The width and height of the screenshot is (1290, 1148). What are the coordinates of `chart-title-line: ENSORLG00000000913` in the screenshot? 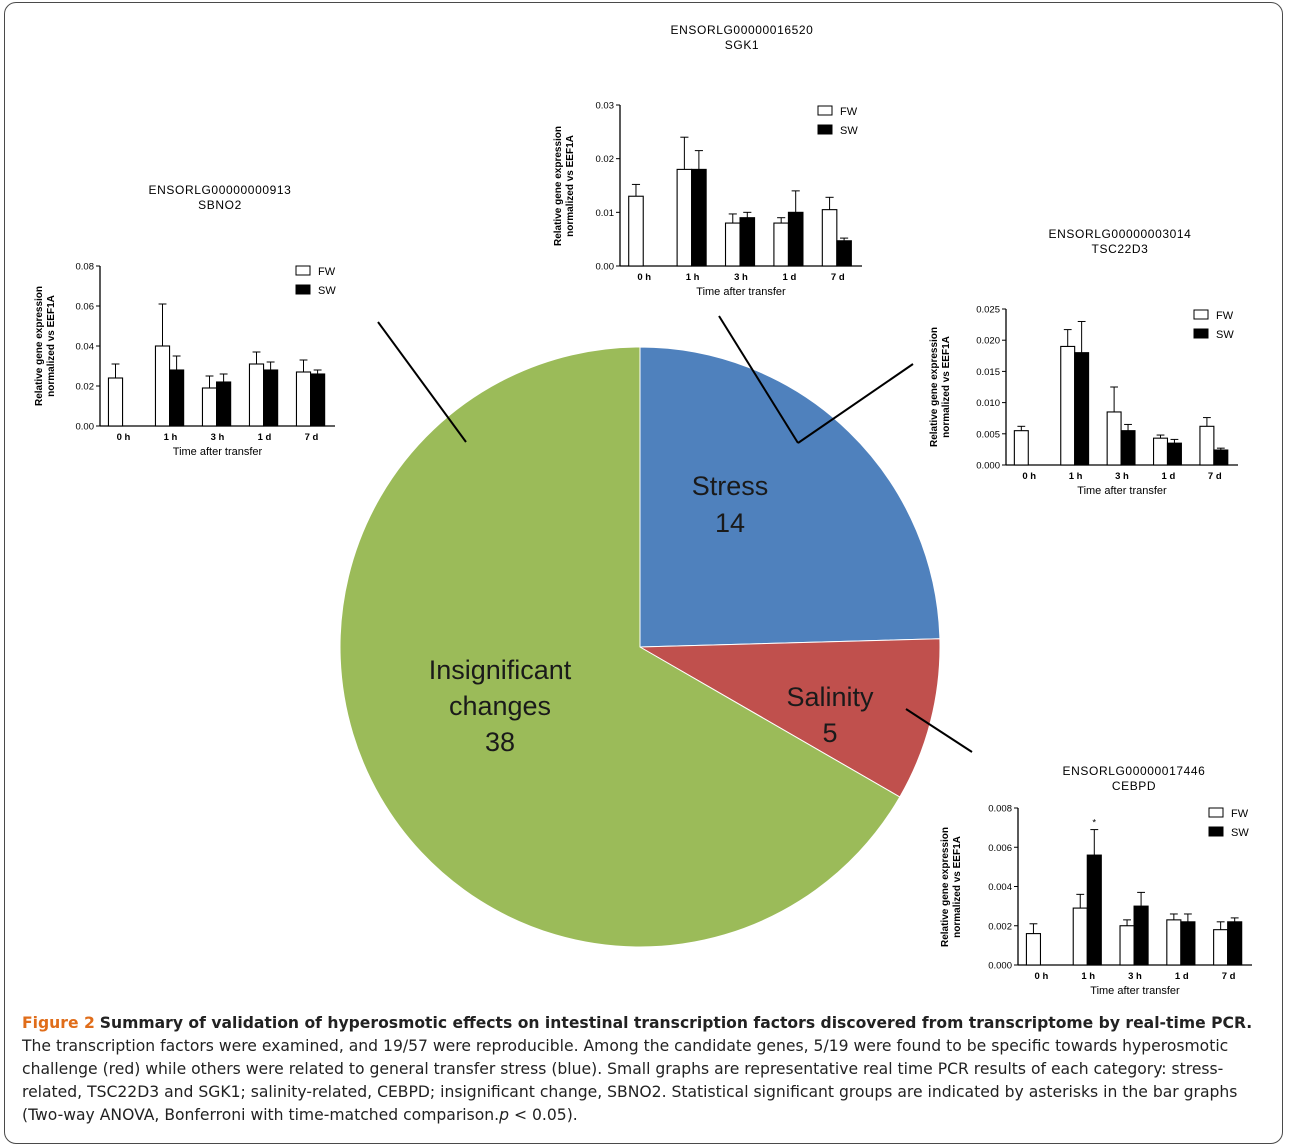 It's located at (220, 190).